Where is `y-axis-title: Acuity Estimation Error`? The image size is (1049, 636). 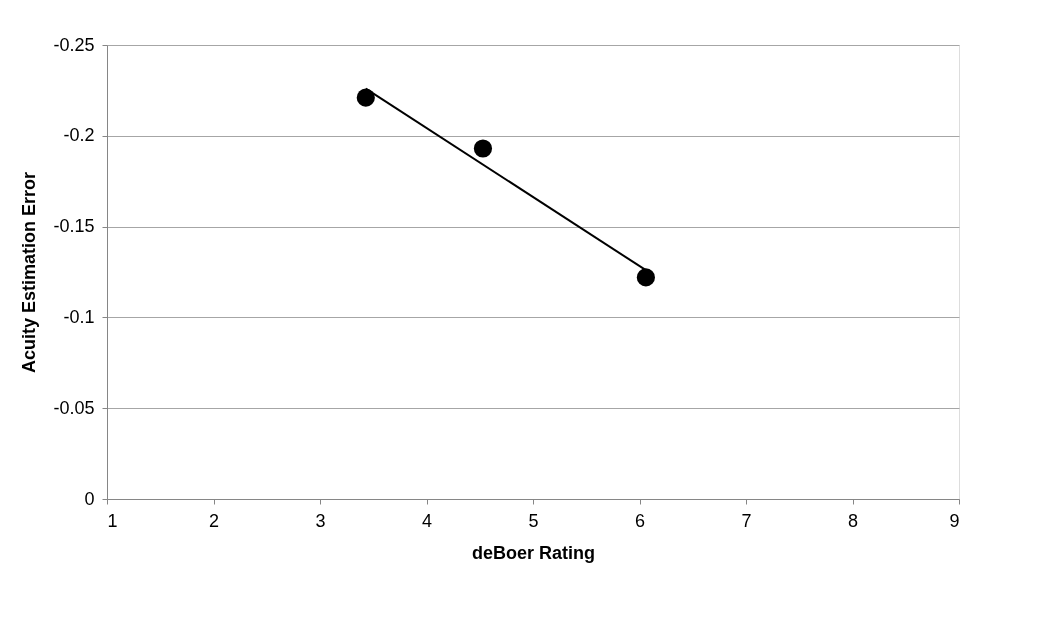
y-axis-title: Acuity Estimation Error is located at coordinates (29, 272).